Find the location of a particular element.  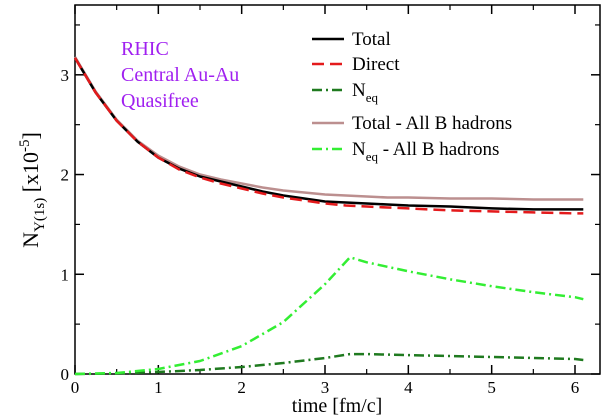

y-tick-label: 1 is located at coordinates (65, 274).